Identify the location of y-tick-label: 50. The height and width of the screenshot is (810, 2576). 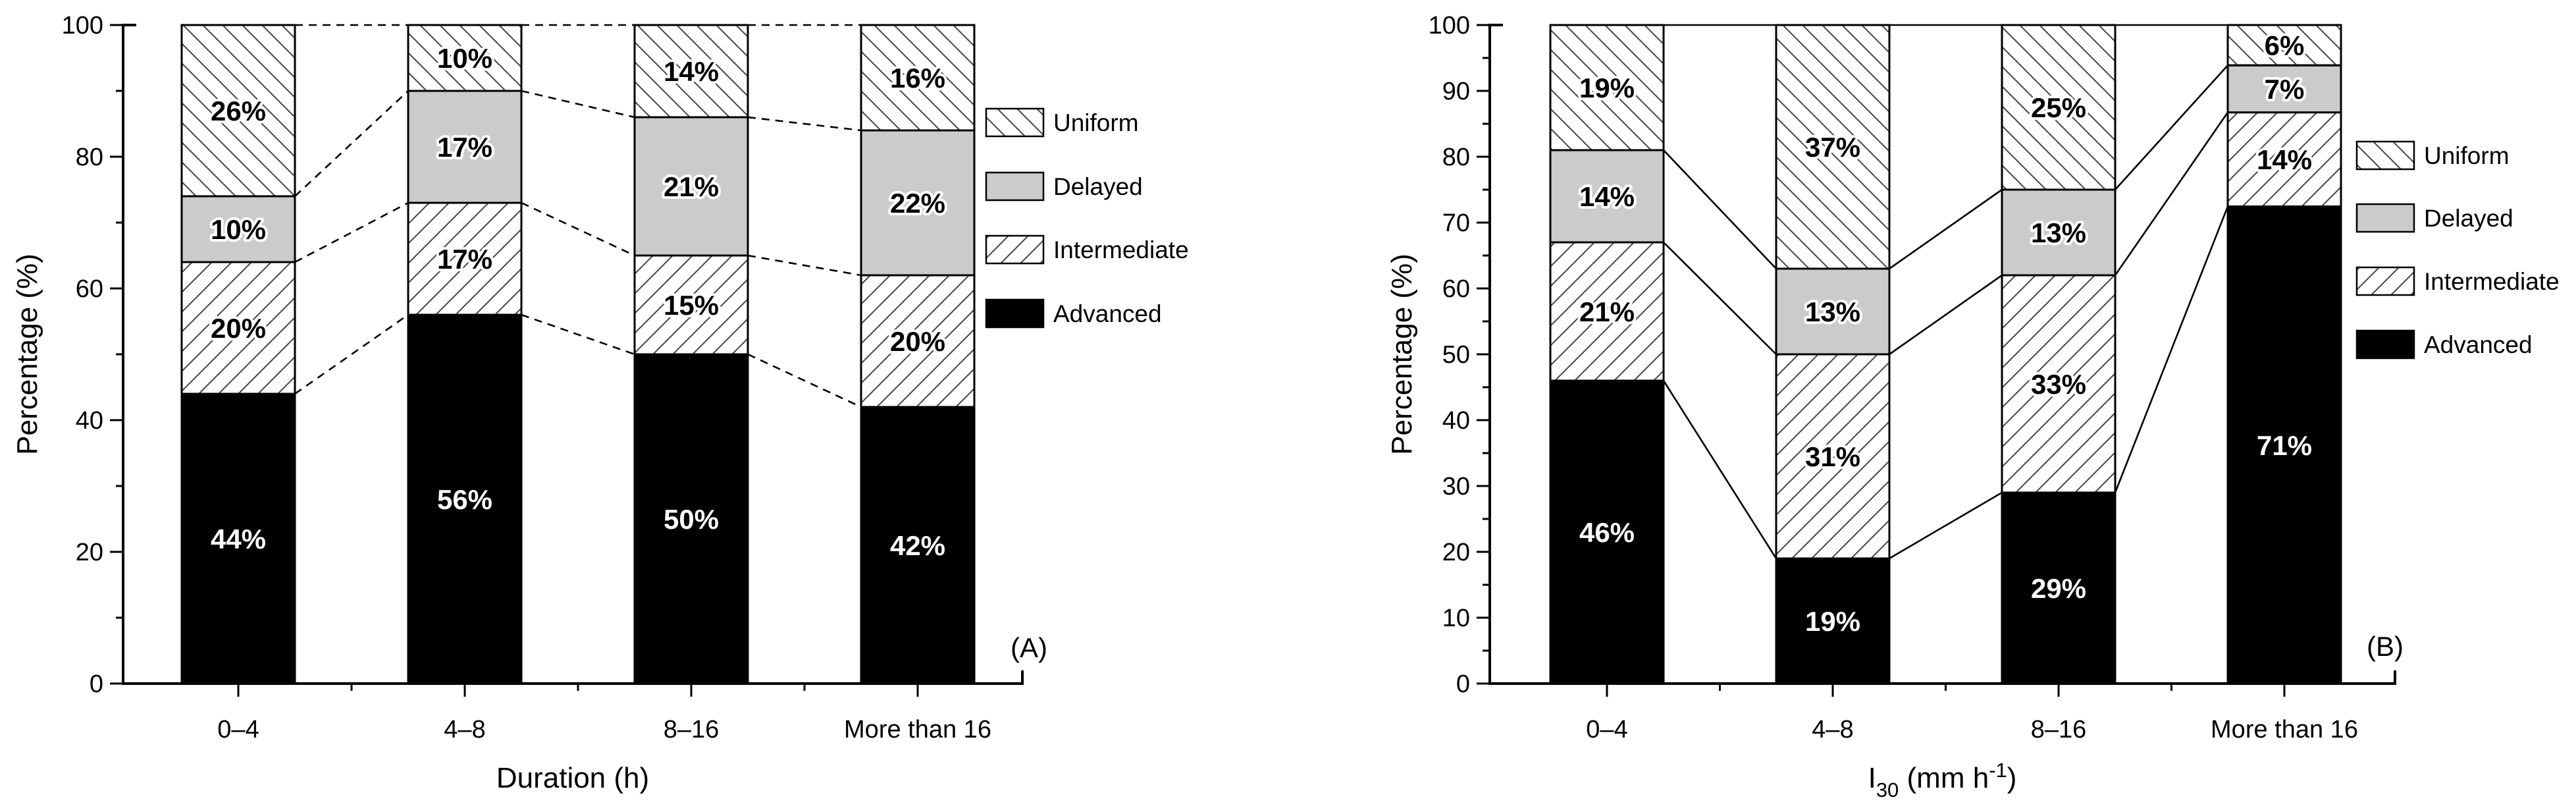
(1456, 355).